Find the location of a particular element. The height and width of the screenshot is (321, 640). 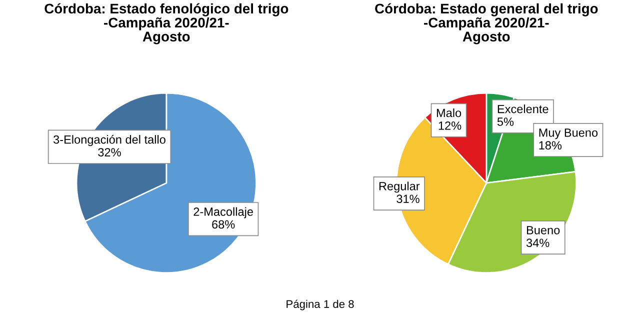

data-label: 68% is located at coordinates (223, 224).